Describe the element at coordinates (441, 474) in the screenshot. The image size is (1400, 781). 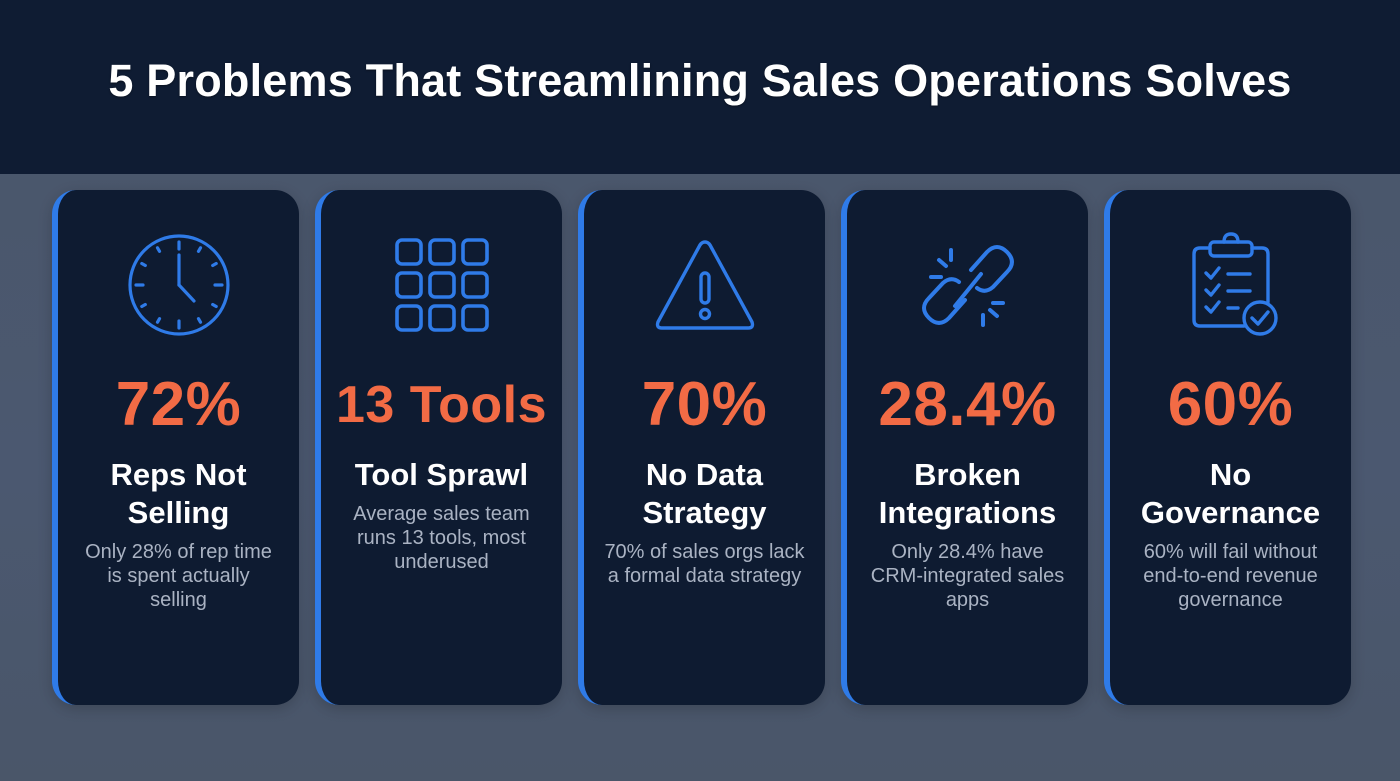
I see `card-title: Tool Sprawl` at that location.